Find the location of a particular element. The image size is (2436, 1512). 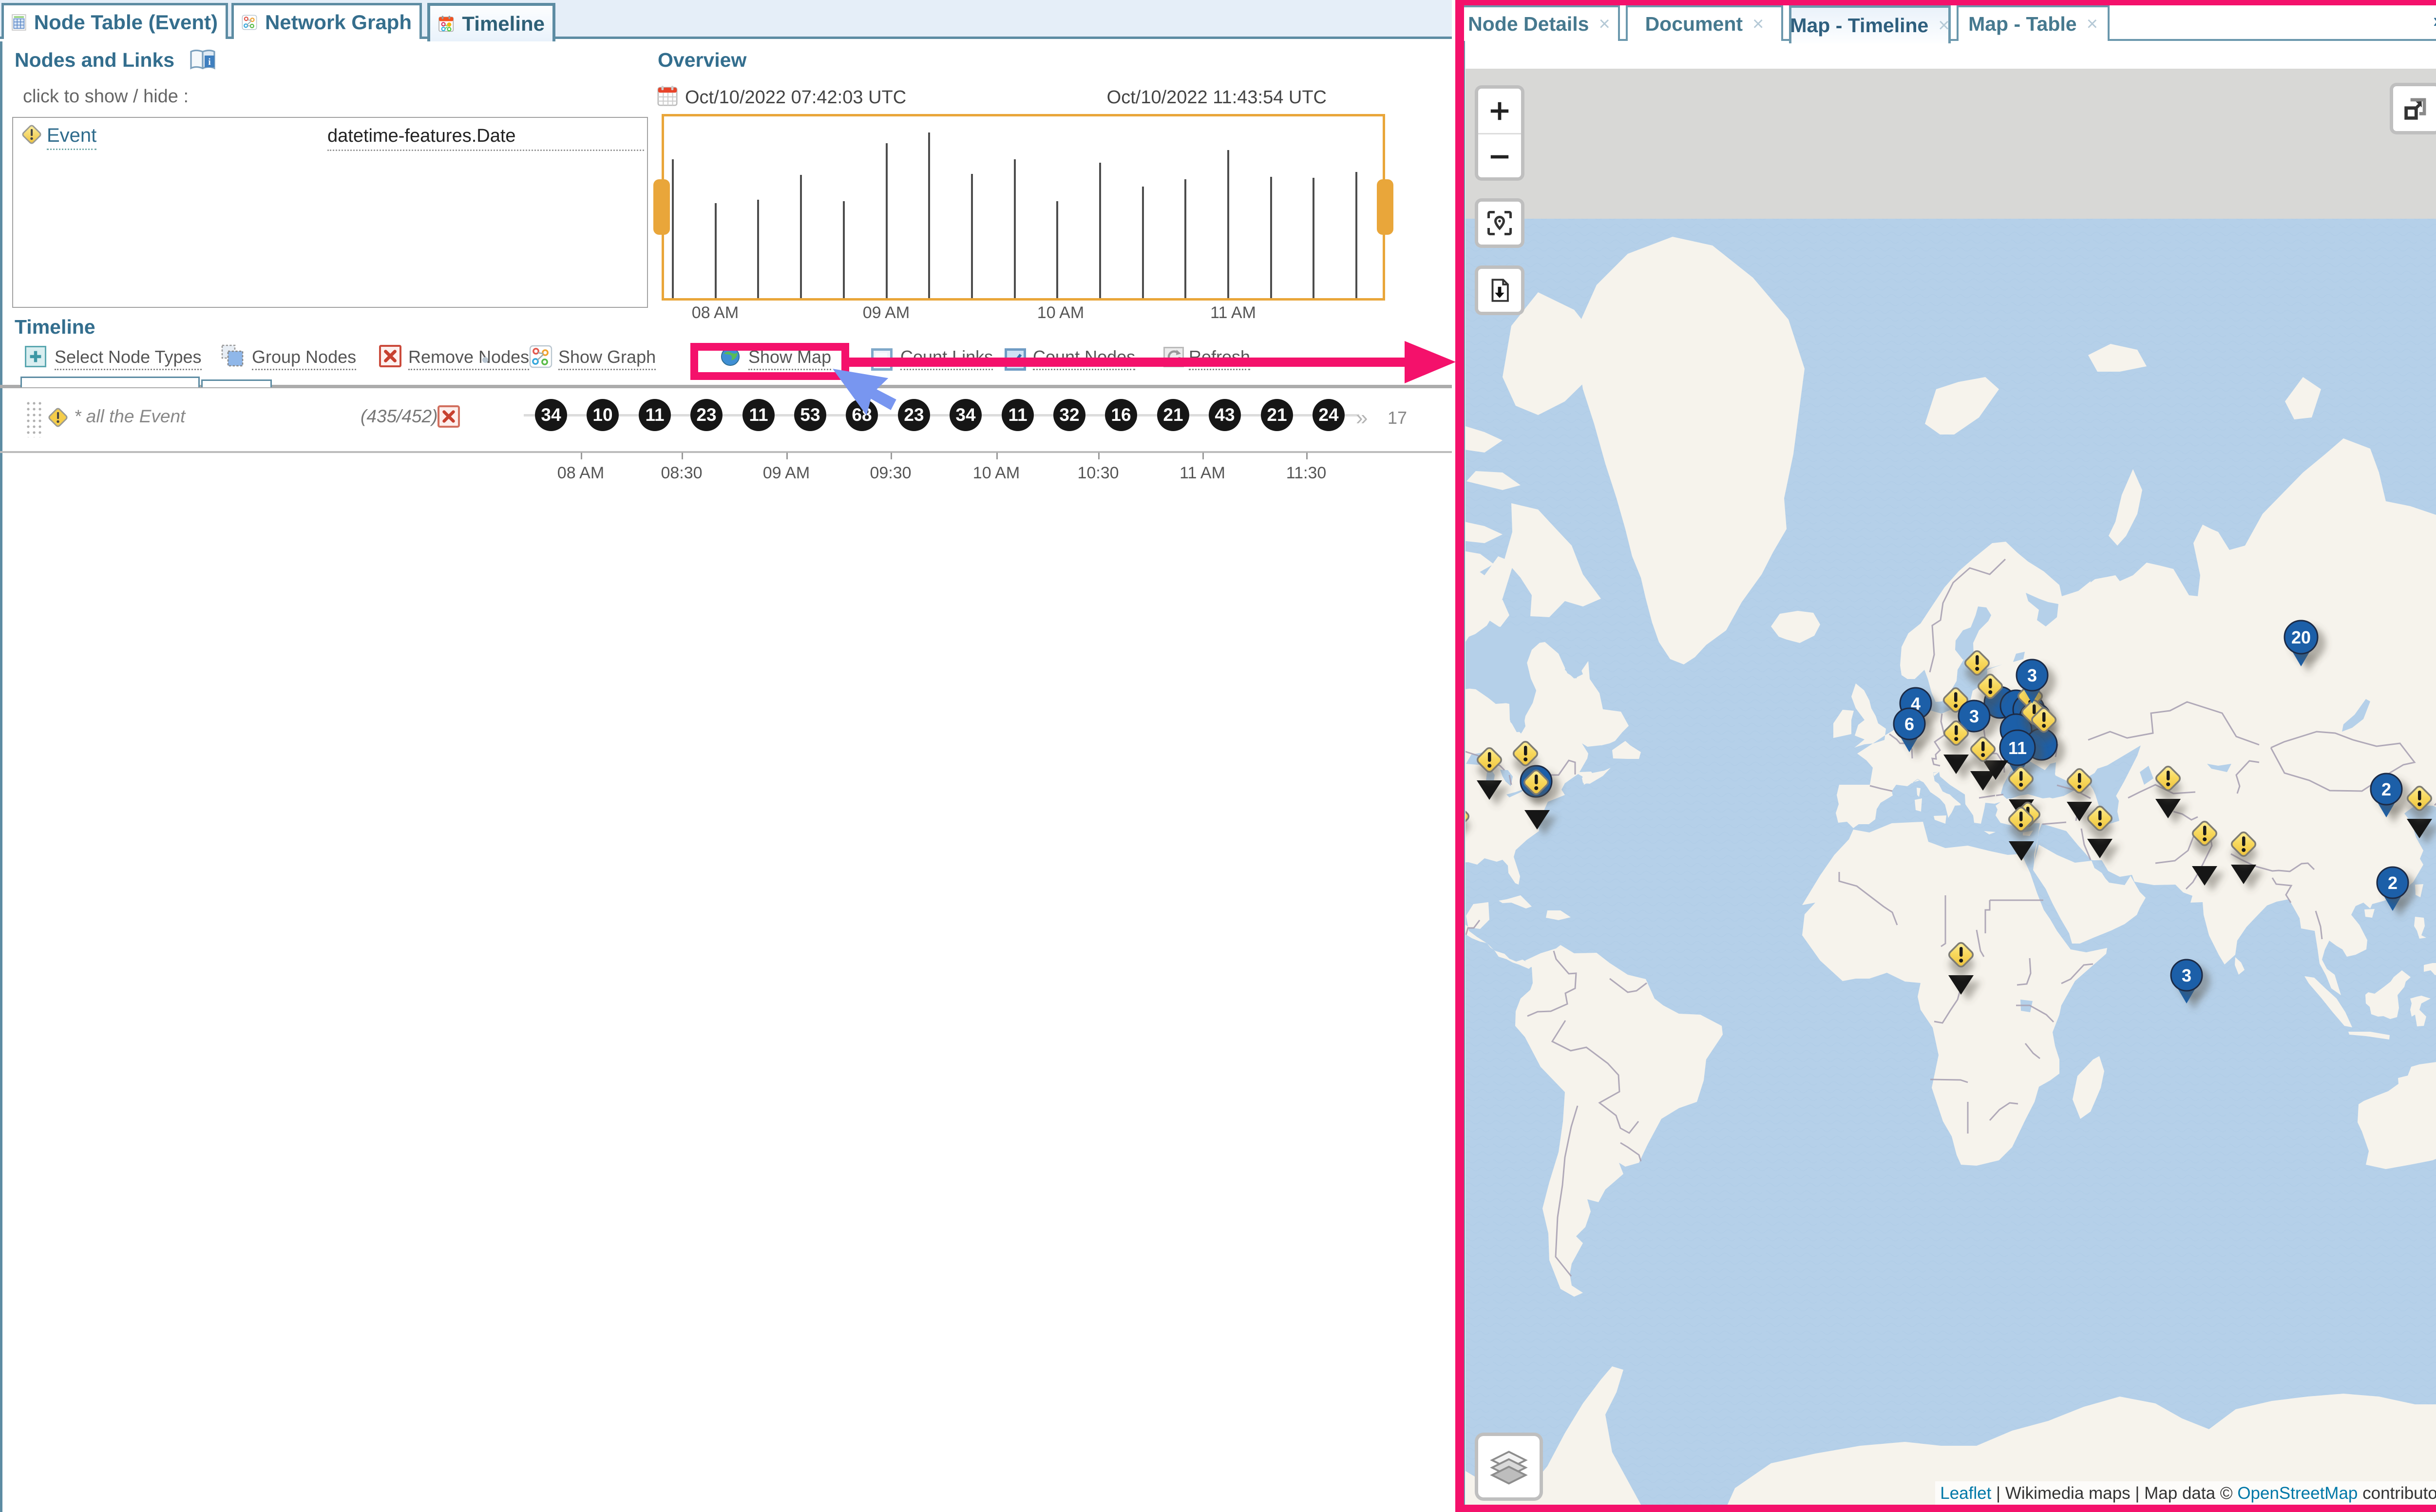

svg-text: 11 is located at coordinates (2017, 748).